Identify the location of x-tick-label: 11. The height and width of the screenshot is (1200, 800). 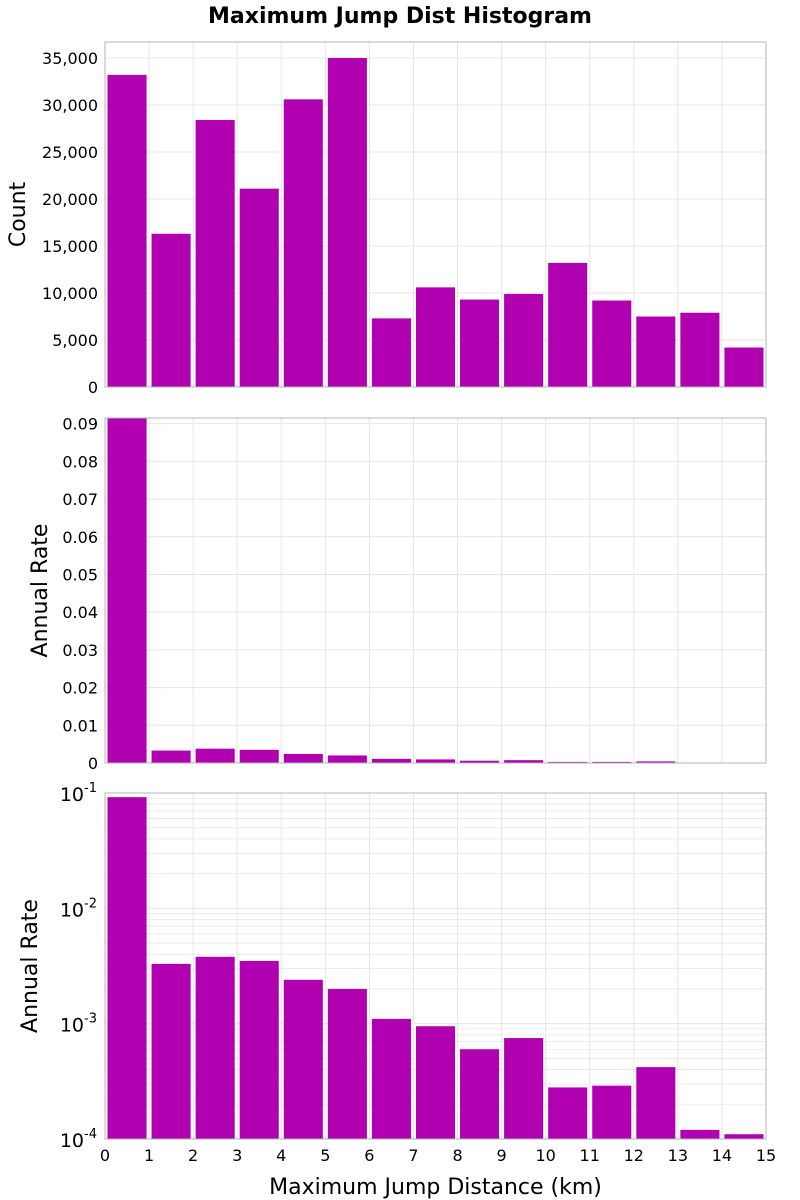
(590, 1155).